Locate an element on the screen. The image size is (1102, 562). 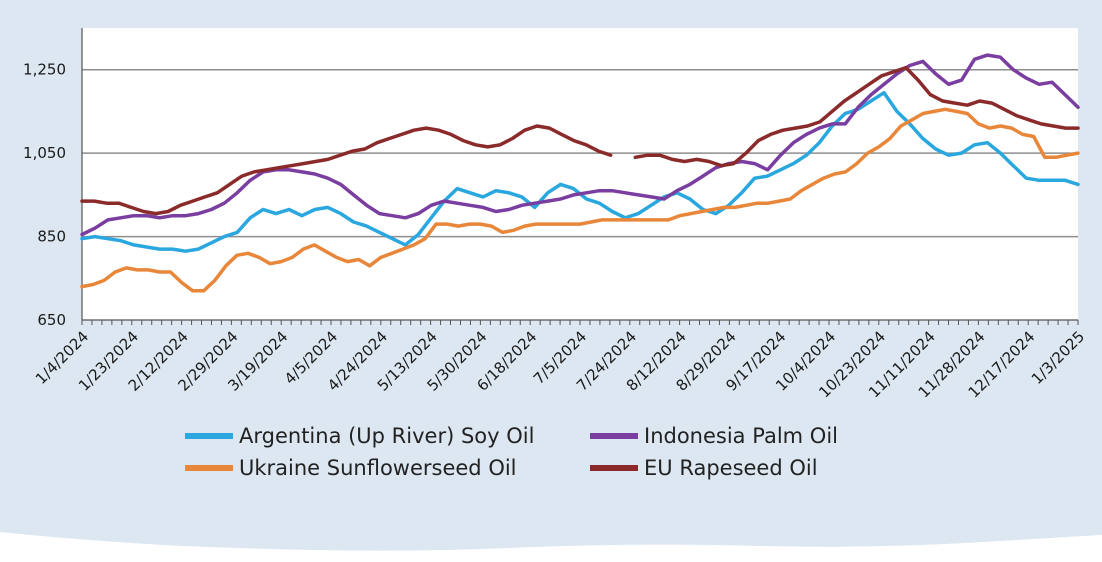
legend-label-ukraine-sunflowerseed-oil: Ukraine Sunflowerseed Oil is located at coordinates (378, 468).